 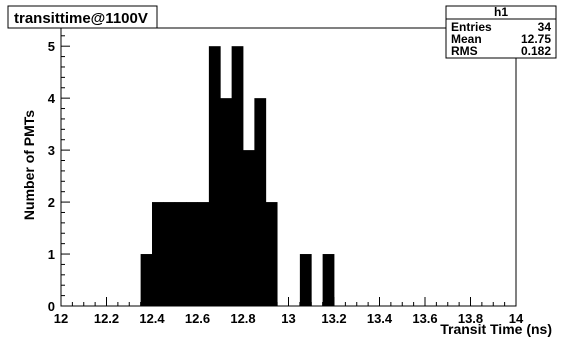 What do you see at coordinates (51, 306) in the screenshot?
I see `y-tick-label-0: 0` at bounding box center [51, 306].